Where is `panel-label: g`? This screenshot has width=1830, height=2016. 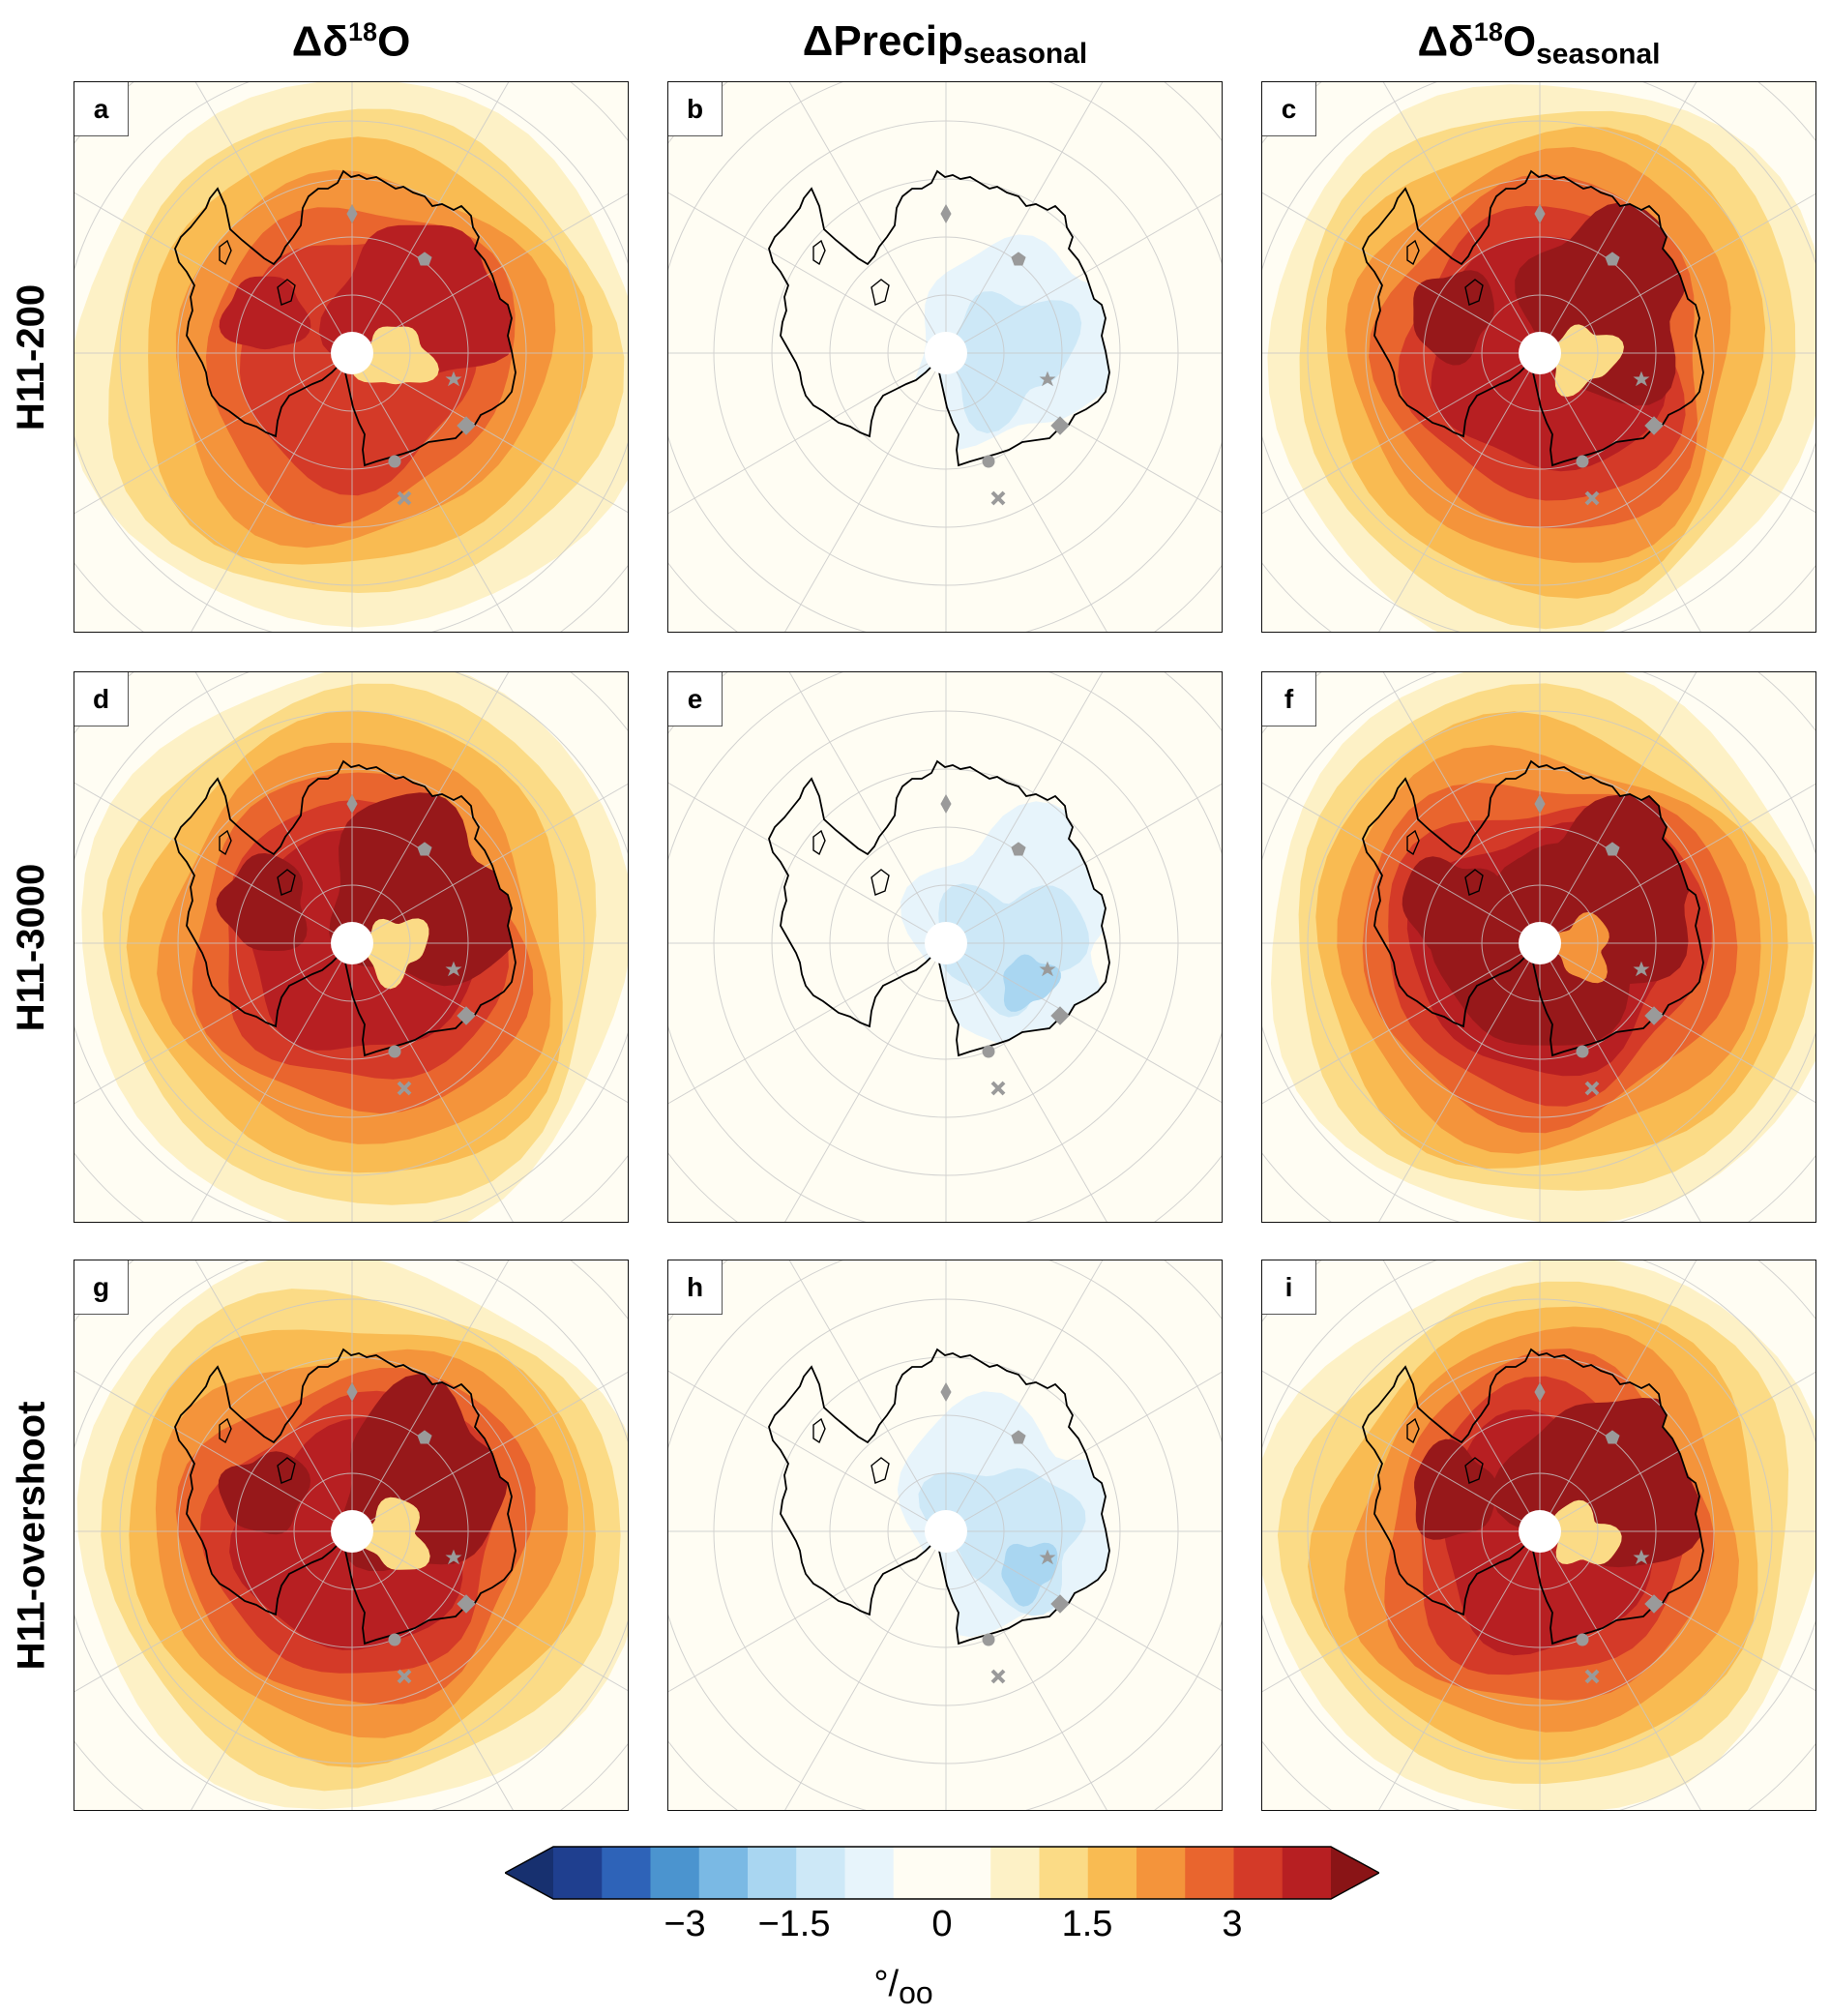 panel-label: g is located at coordinates (101, 1288).